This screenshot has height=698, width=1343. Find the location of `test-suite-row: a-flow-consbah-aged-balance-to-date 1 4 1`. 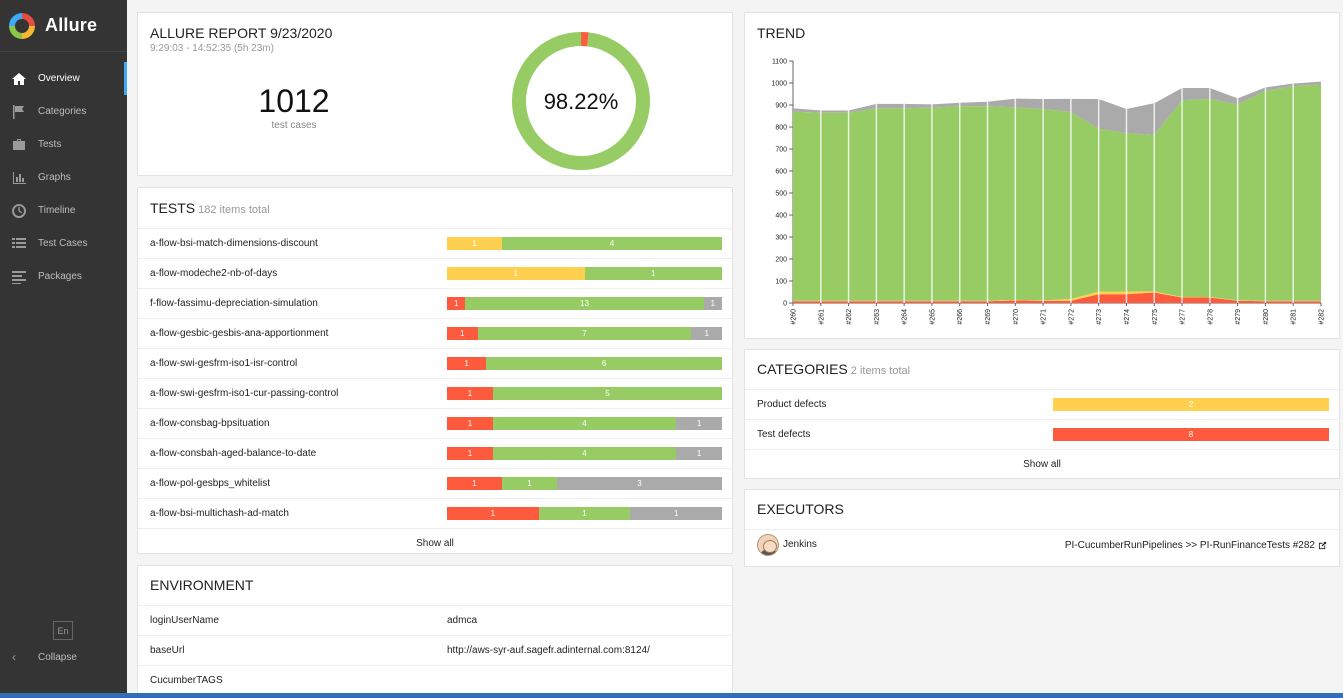

test-suite-row: a-flow-consbah-aged-balance-to-date 1 4 1 is located at coordinates (435, 453).